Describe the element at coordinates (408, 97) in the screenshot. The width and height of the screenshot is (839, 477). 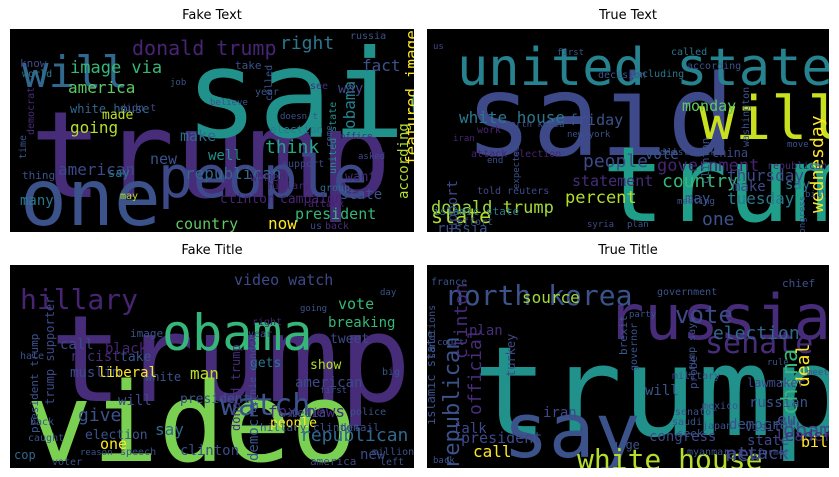
I see `word-featured-image: featured image` at that location.